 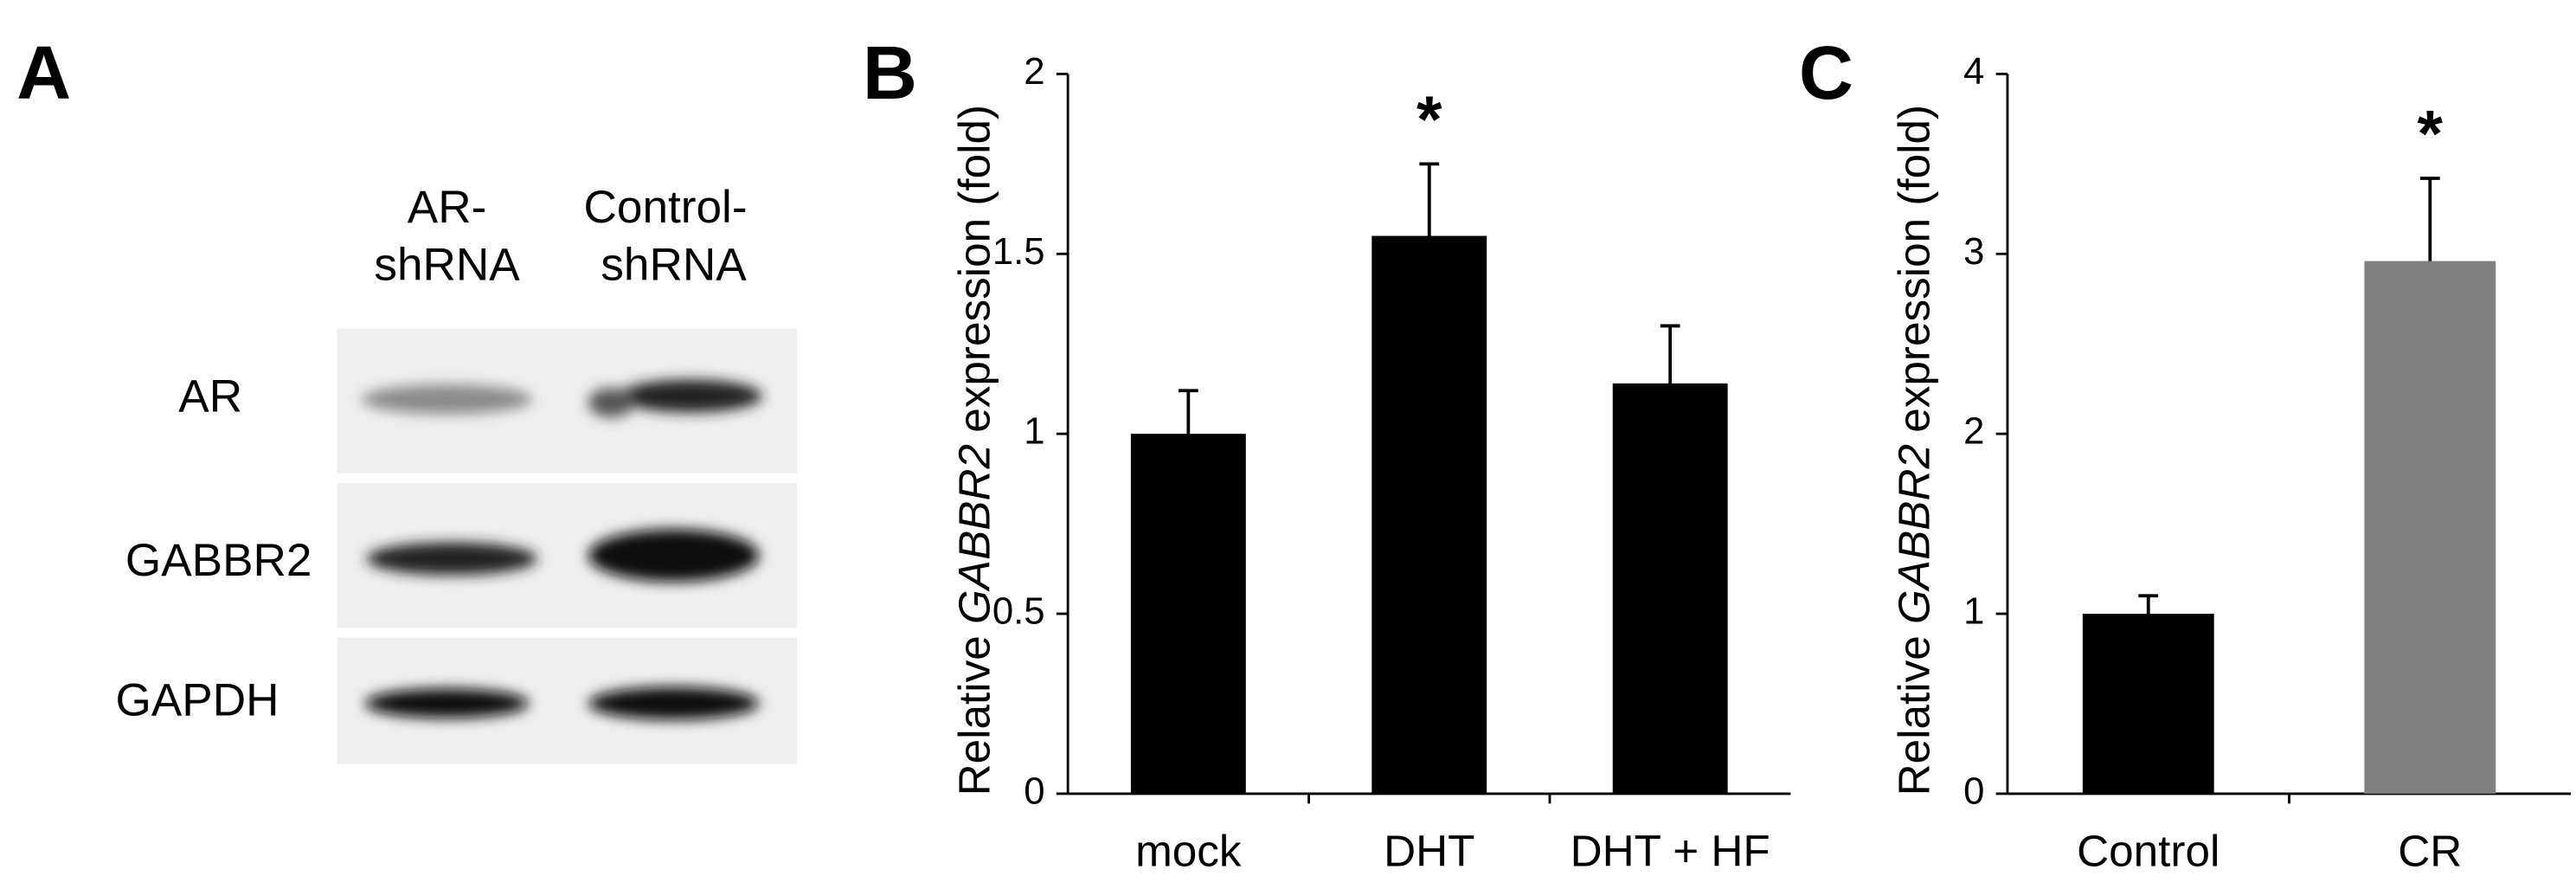 I want to click on lane-label: Control-, so click(x=666, y=207).